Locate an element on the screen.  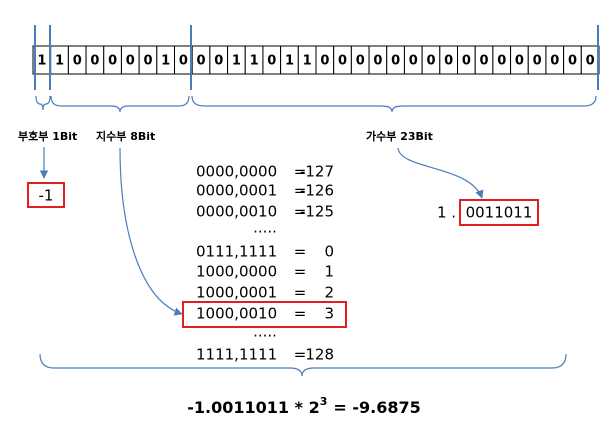
row-bits: 0000,0010 is located at coordinates (236, 212).